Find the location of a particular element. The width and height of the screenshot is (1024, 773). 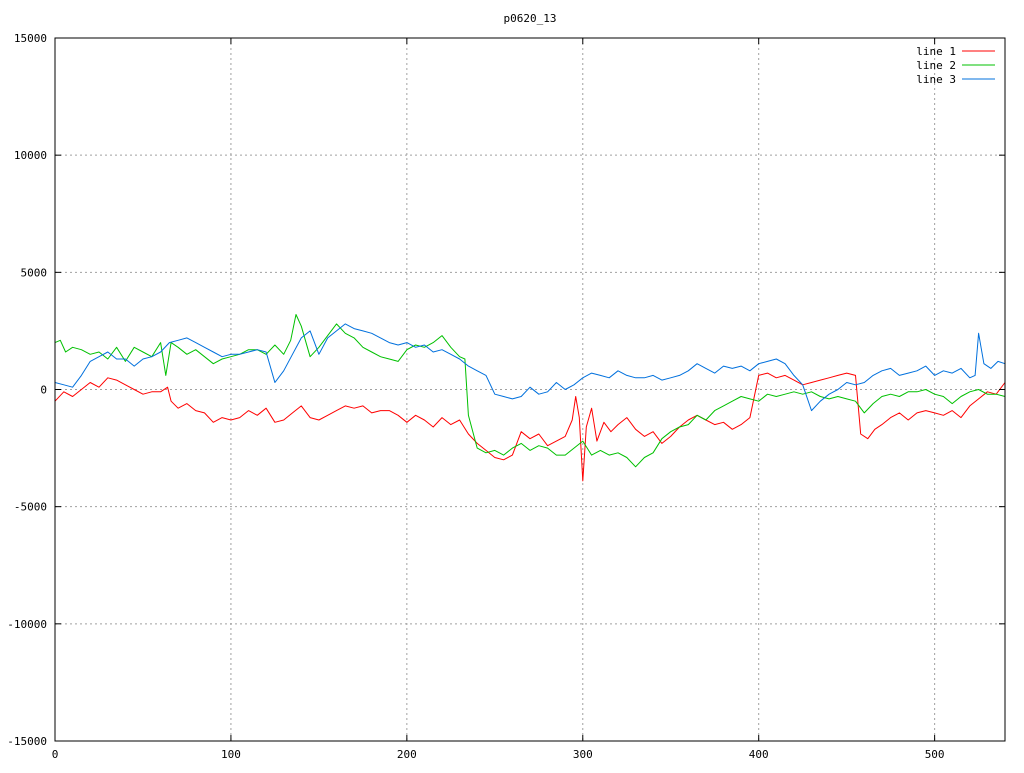

chart-title: p0620_13 is located at coordinates (530, 18).